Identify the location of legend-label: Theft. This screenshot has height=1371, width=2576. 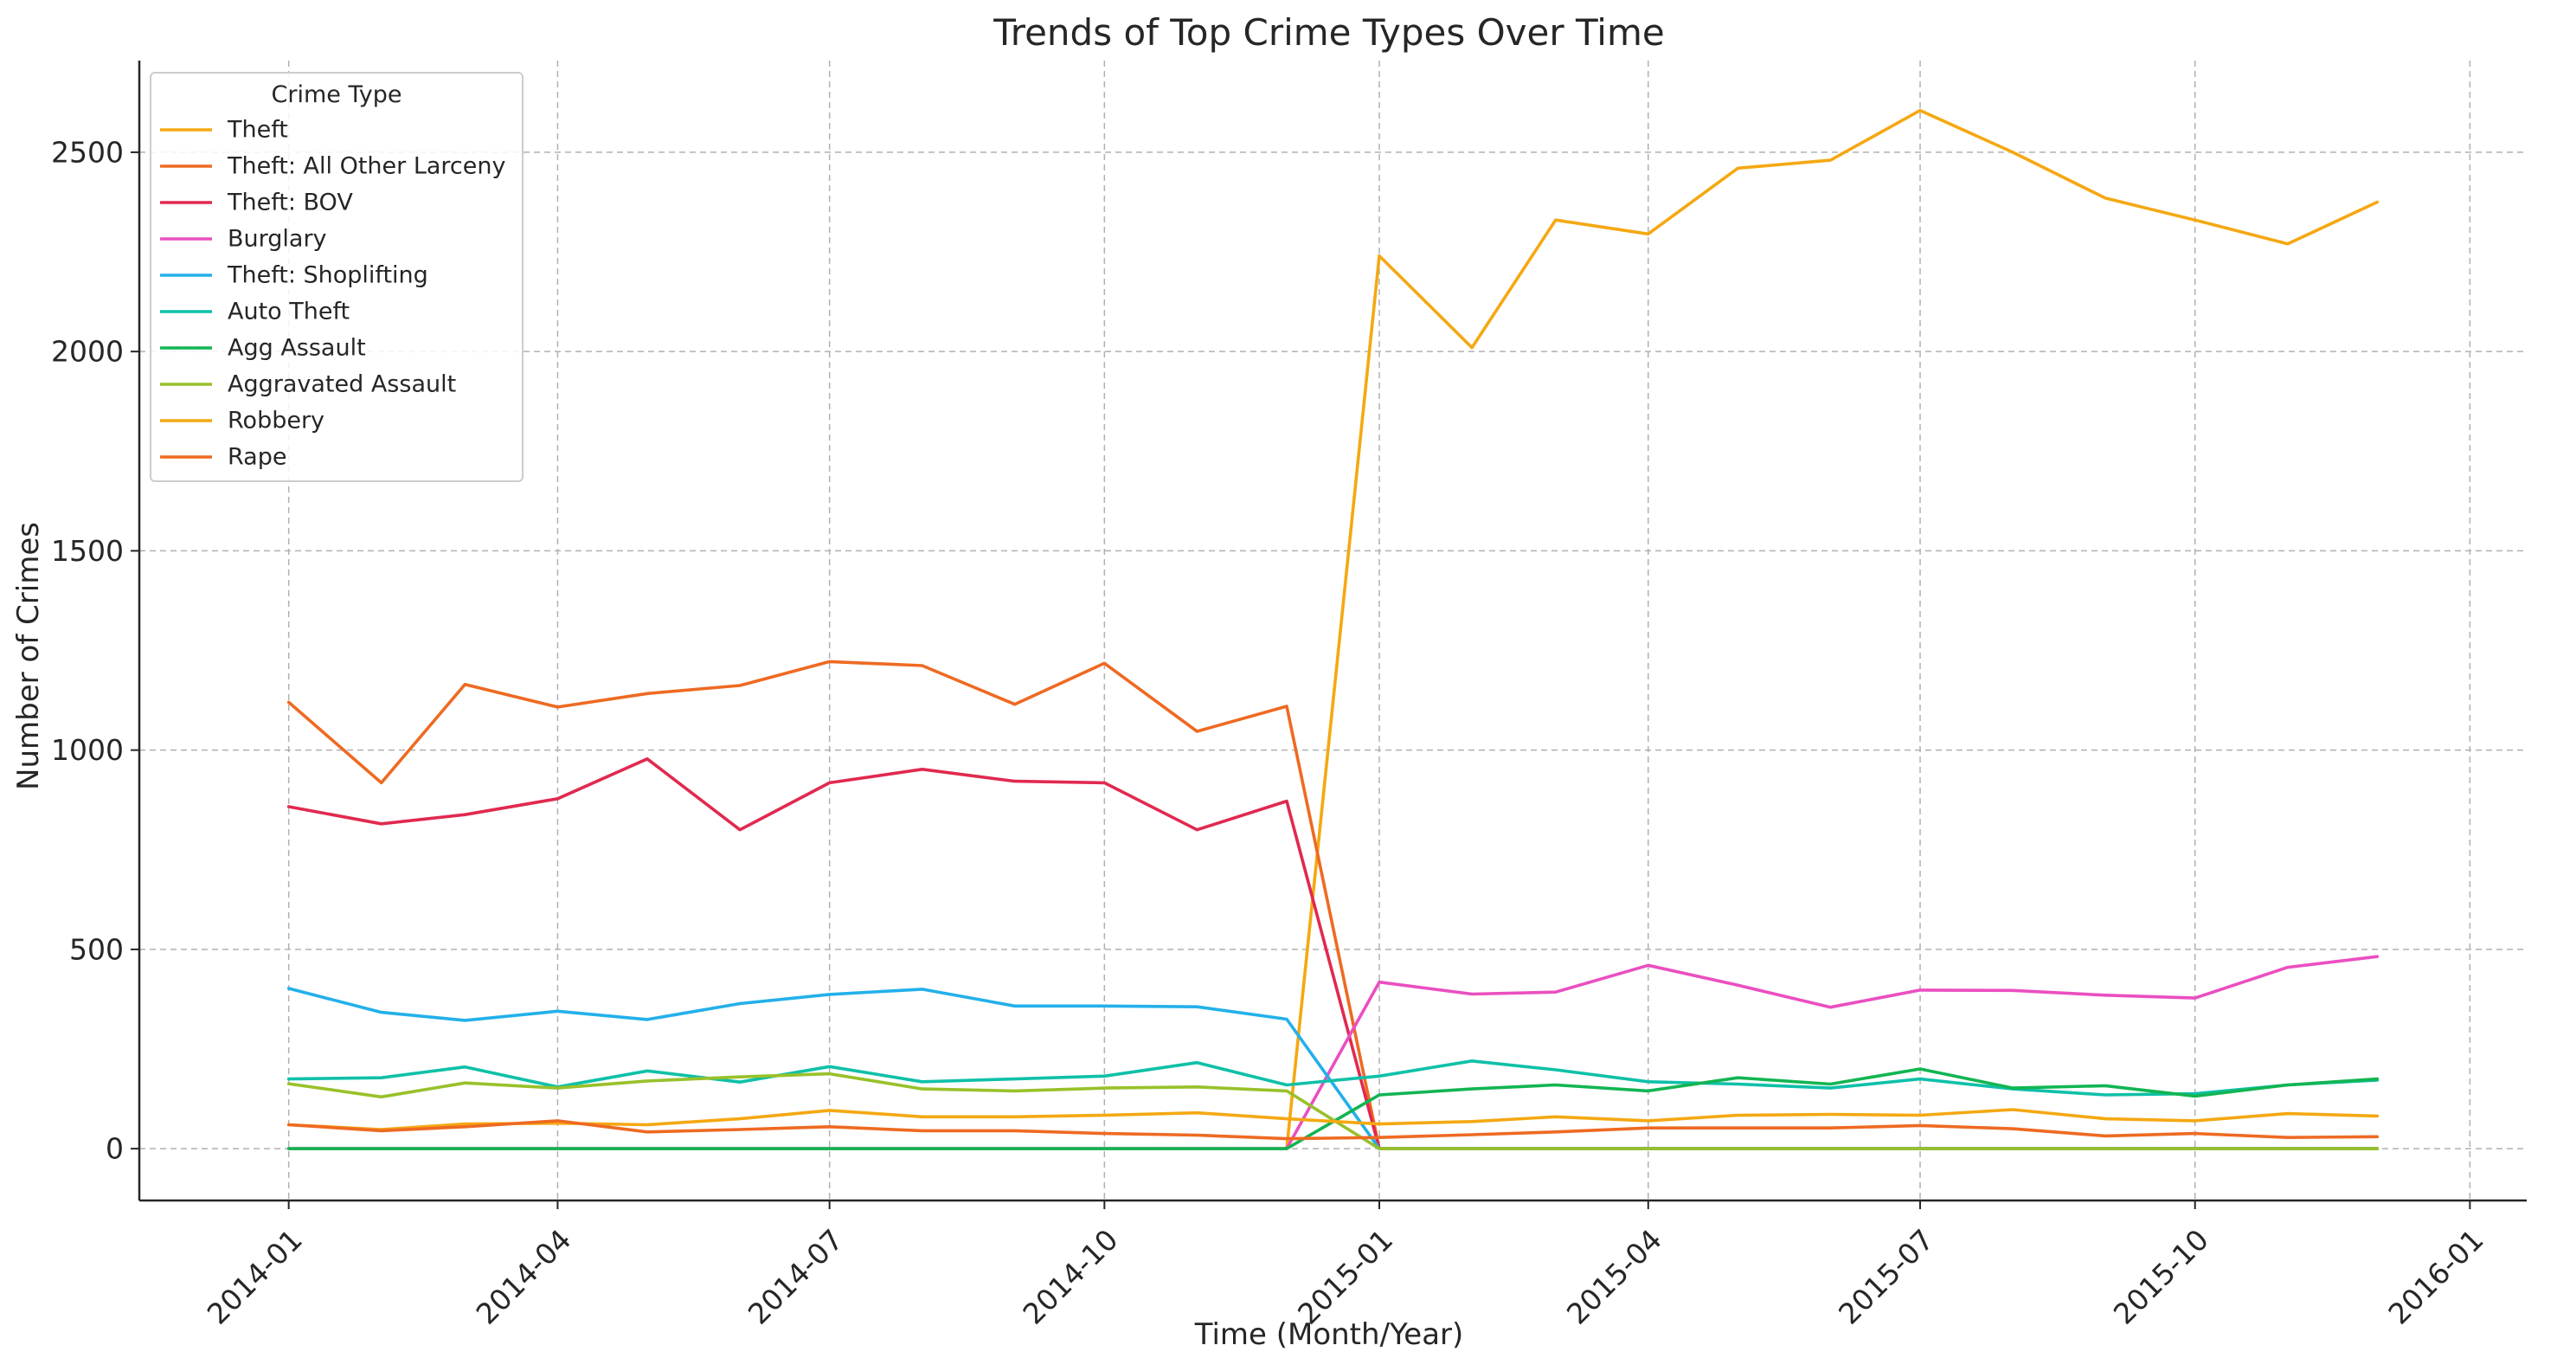
(257, 130).